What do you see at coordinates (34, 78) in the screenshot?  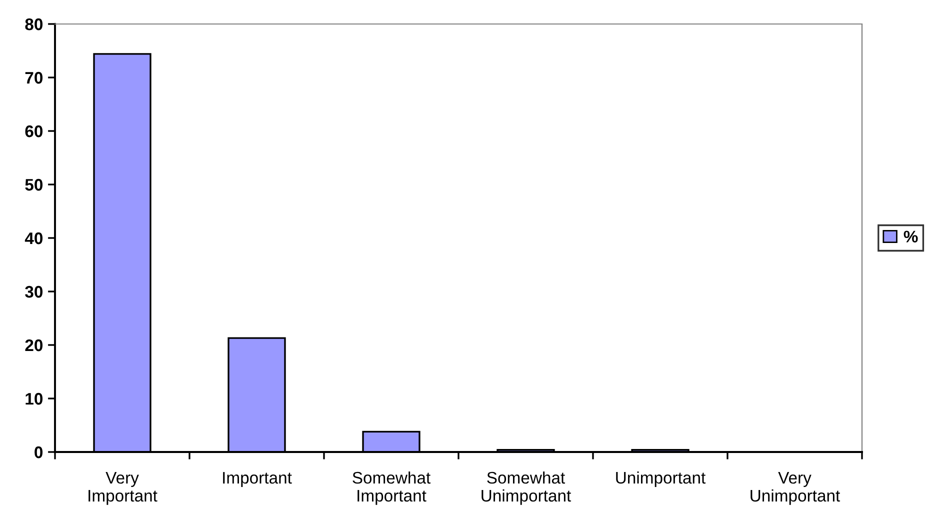 I see `y-tick-label: 70` at bounding box center [34, 78].